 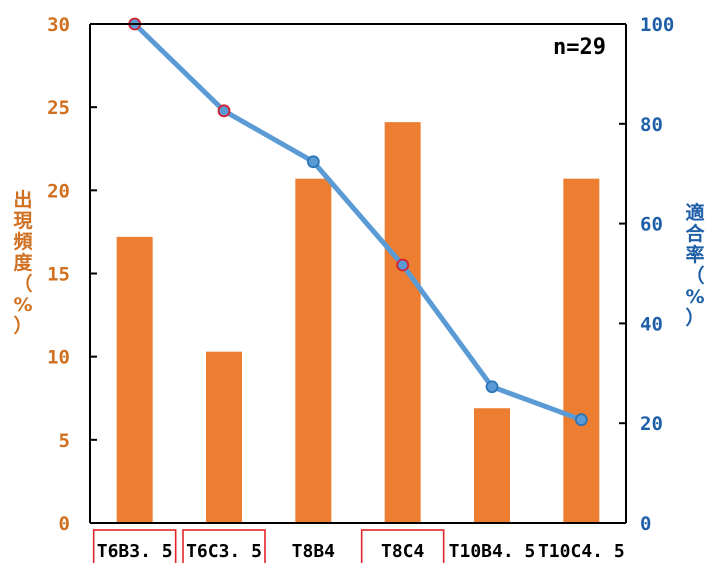 I want to click on bar-T6B3.5, so click(x=134, y=379).